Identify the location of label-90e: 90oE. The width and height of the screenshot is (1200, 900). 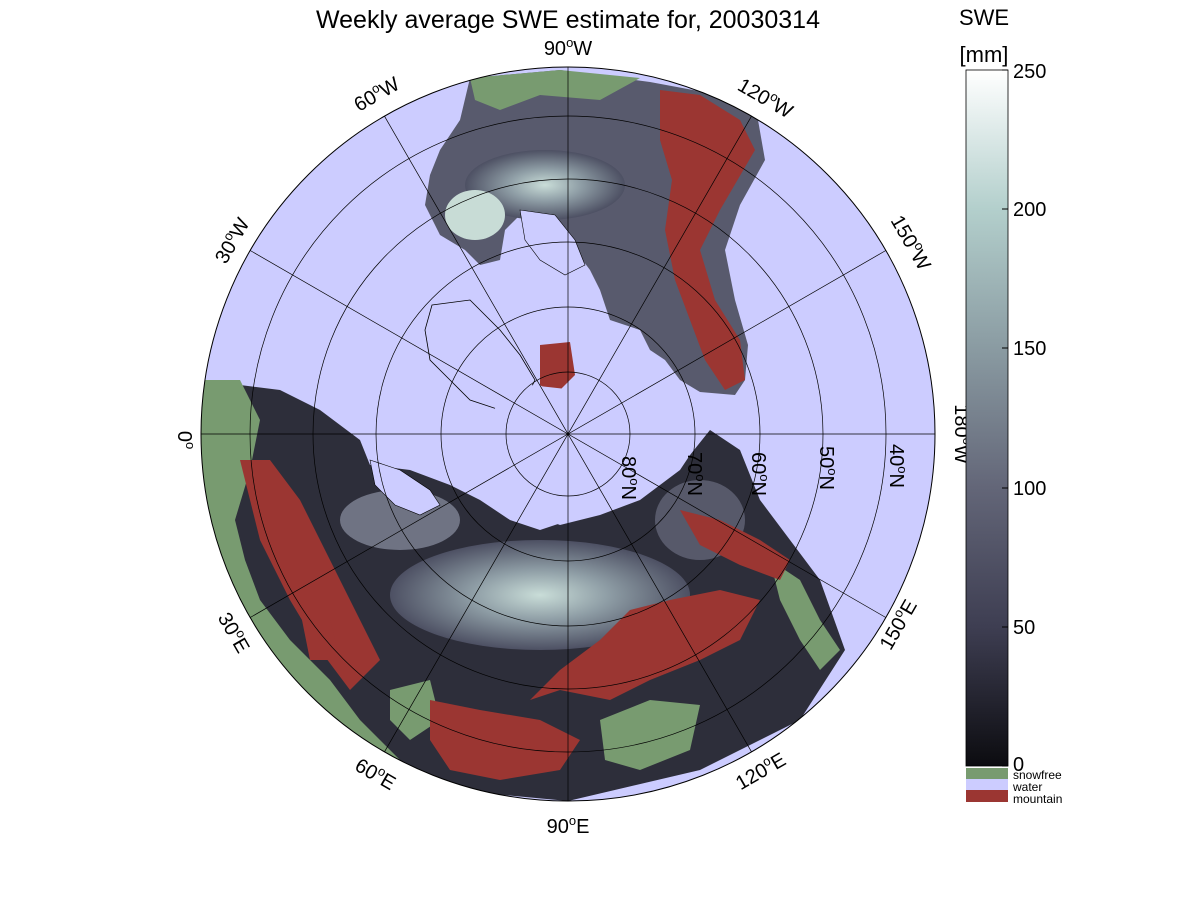
(568, 825).